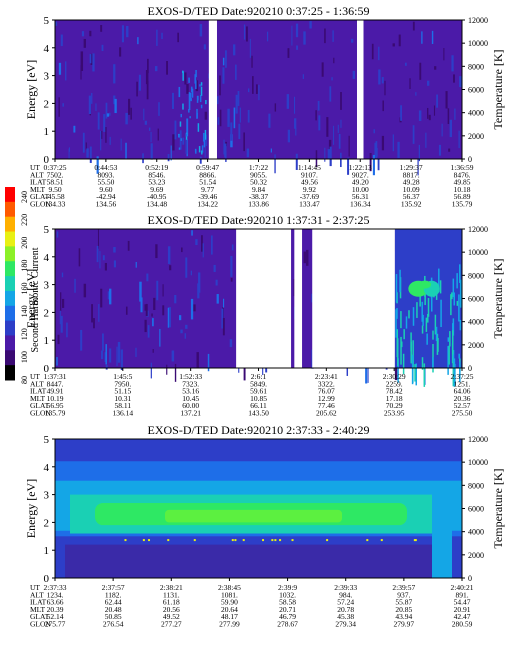 The image size is (505, 649). Describe the element at coordinates (24, 357) in the screenshot. I see `colorbar-tick-label: 100` at that location.